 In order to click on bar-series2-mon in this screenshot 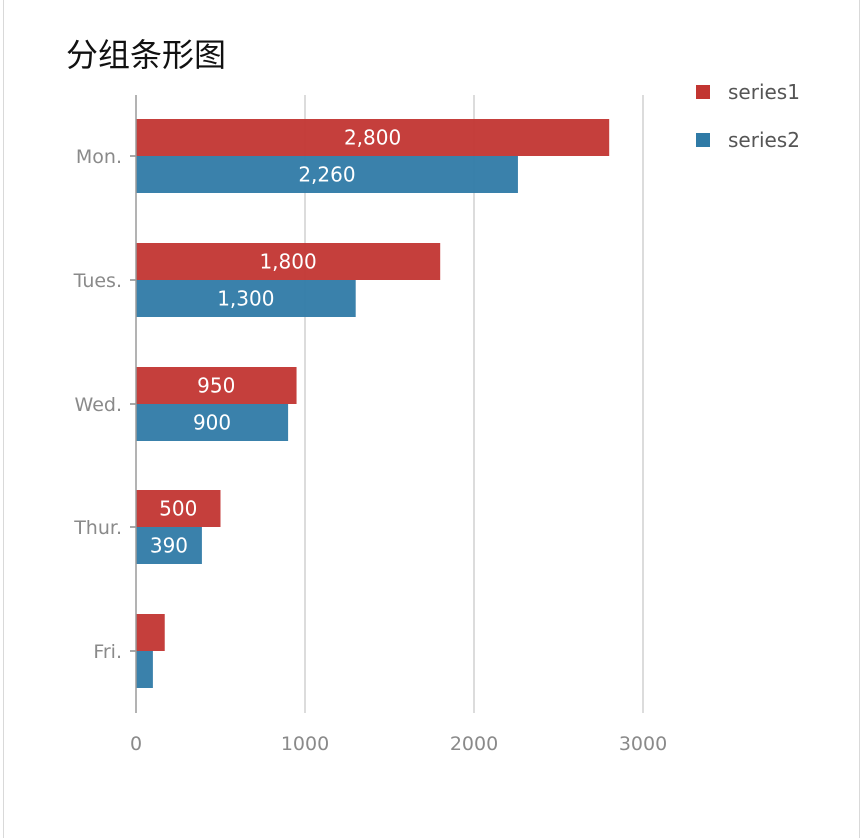, I will do `click(327, 174)`.